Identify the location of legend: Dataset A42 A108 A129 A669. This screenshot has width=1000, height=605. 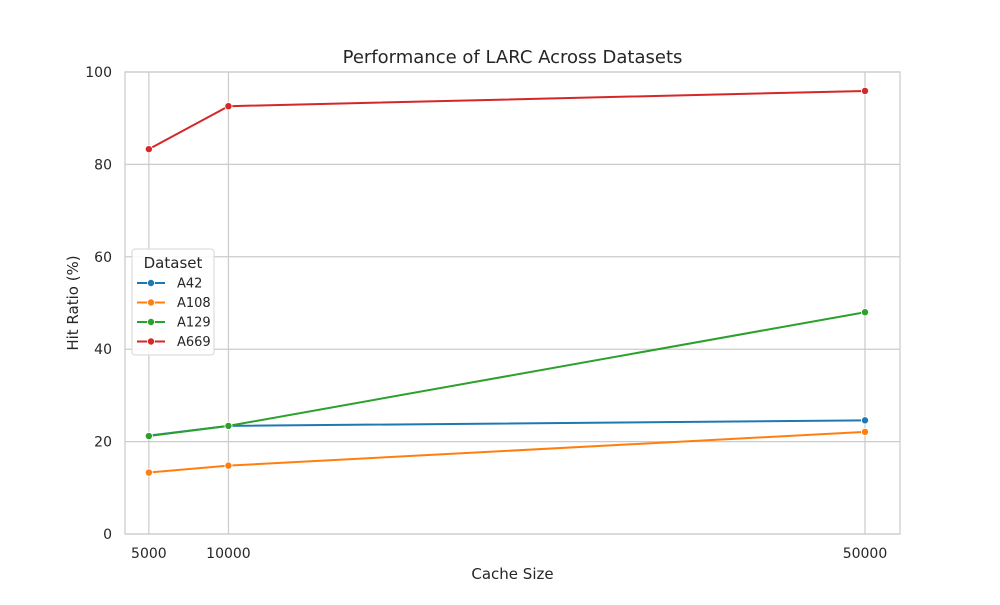
(173, 302).